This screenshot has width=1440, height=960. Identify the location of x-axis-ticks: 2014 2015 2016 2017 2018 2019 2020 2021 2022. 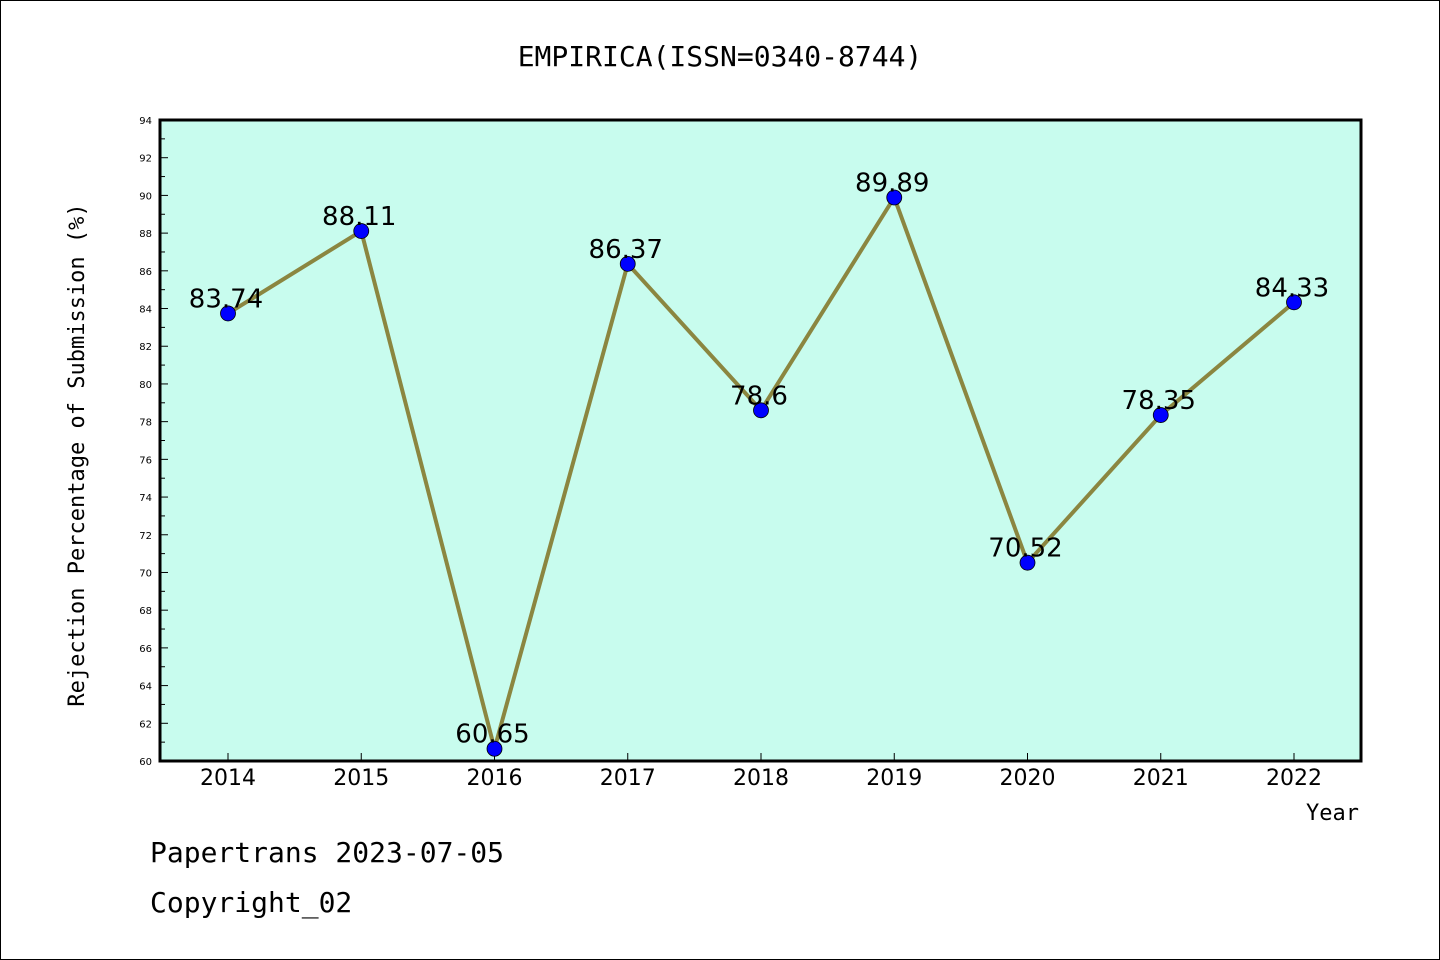
(761, 772).